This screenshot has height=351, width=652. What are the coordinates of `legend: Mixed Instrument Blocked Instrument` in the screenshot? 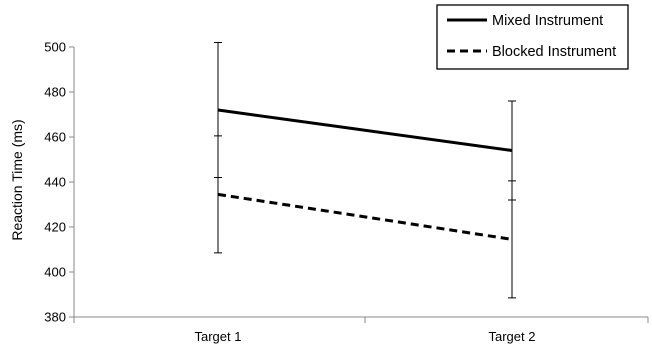 It's located at (532, 37).